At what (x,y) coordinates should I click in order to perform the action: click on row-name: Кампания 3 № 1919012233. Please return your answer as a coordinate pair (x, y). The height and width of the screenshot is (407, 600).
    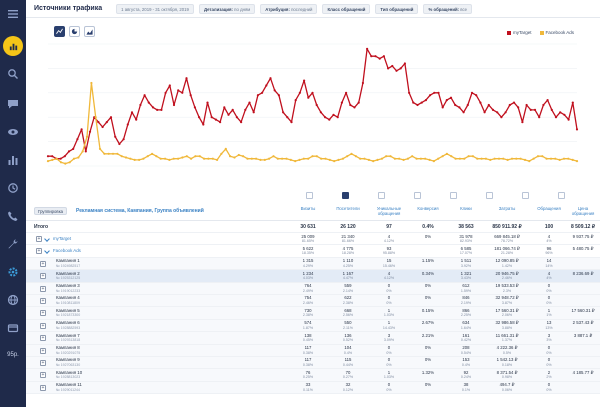
    Looking at the image, I should click on (68, 288).